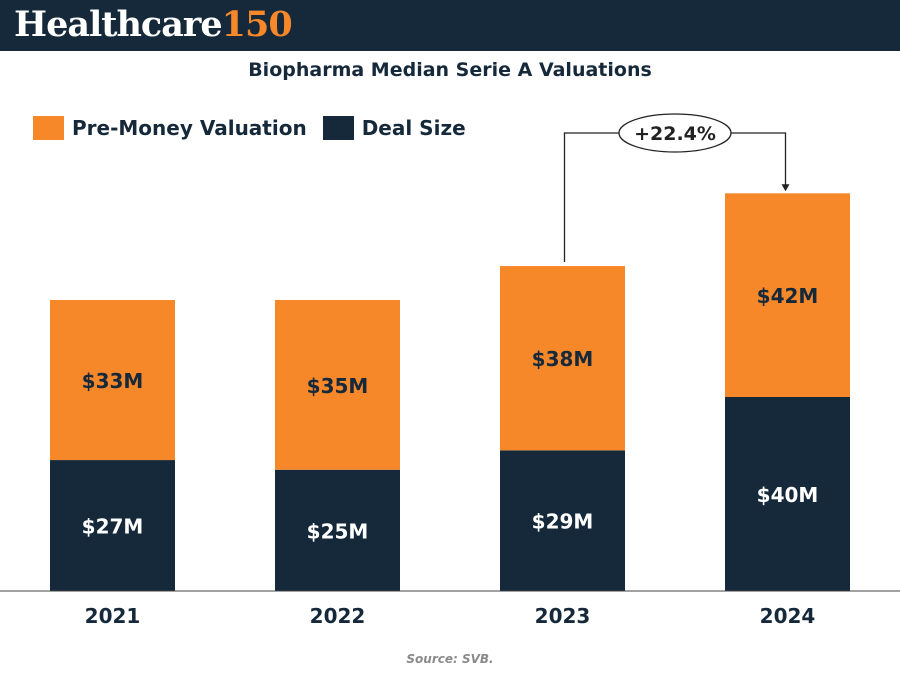 Image resolution: width=900 pixels, height=675 pixels. I want to click on x-tick-label-2022: 2022, so click(338, 616).